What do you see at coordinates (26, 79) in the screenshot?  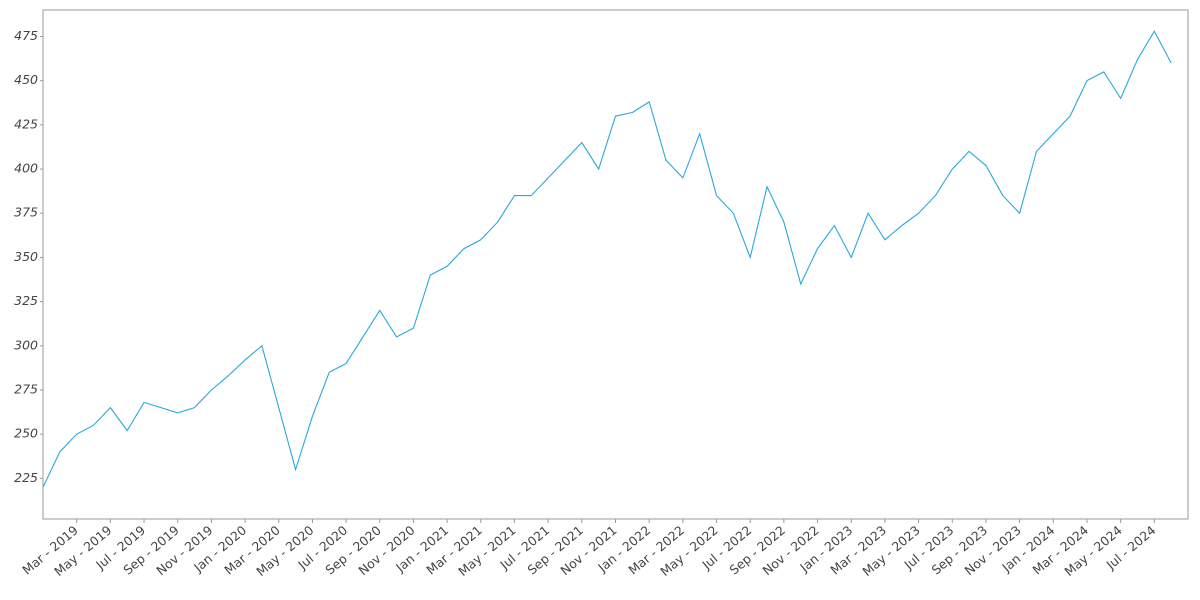 I see `y-tick-label: 450` at bounding box center [26, 79].